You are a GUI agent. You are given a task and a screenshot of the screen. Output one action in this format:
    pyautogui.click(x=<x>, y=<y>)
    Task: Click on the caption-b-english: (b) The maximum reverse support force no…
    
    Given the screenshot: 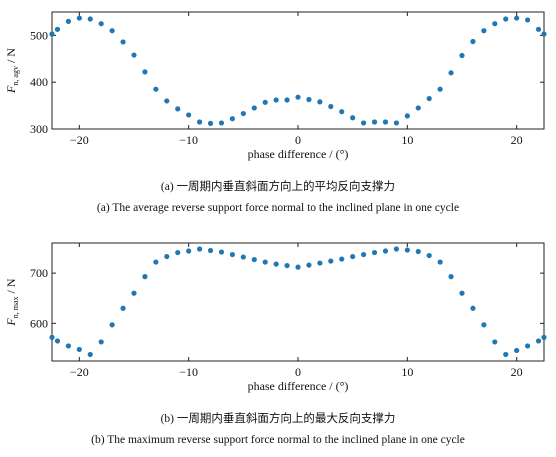 What is the action you would take?
    pyautogui.click(x=278, y=440)
    